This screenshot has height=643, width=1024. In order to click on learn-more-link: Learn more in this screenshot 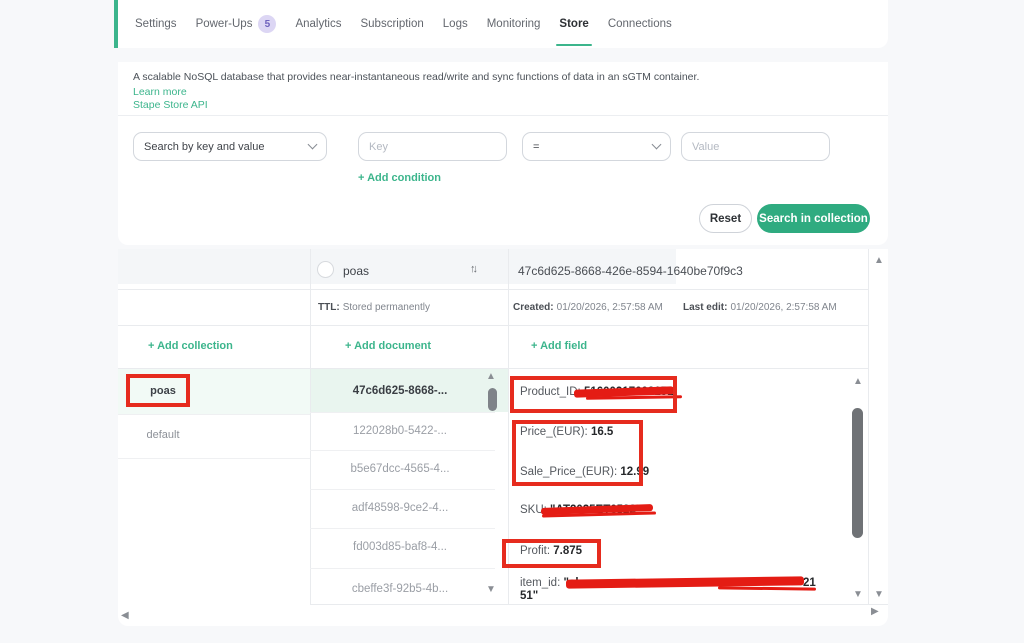, I will do `click(160, 92)`.